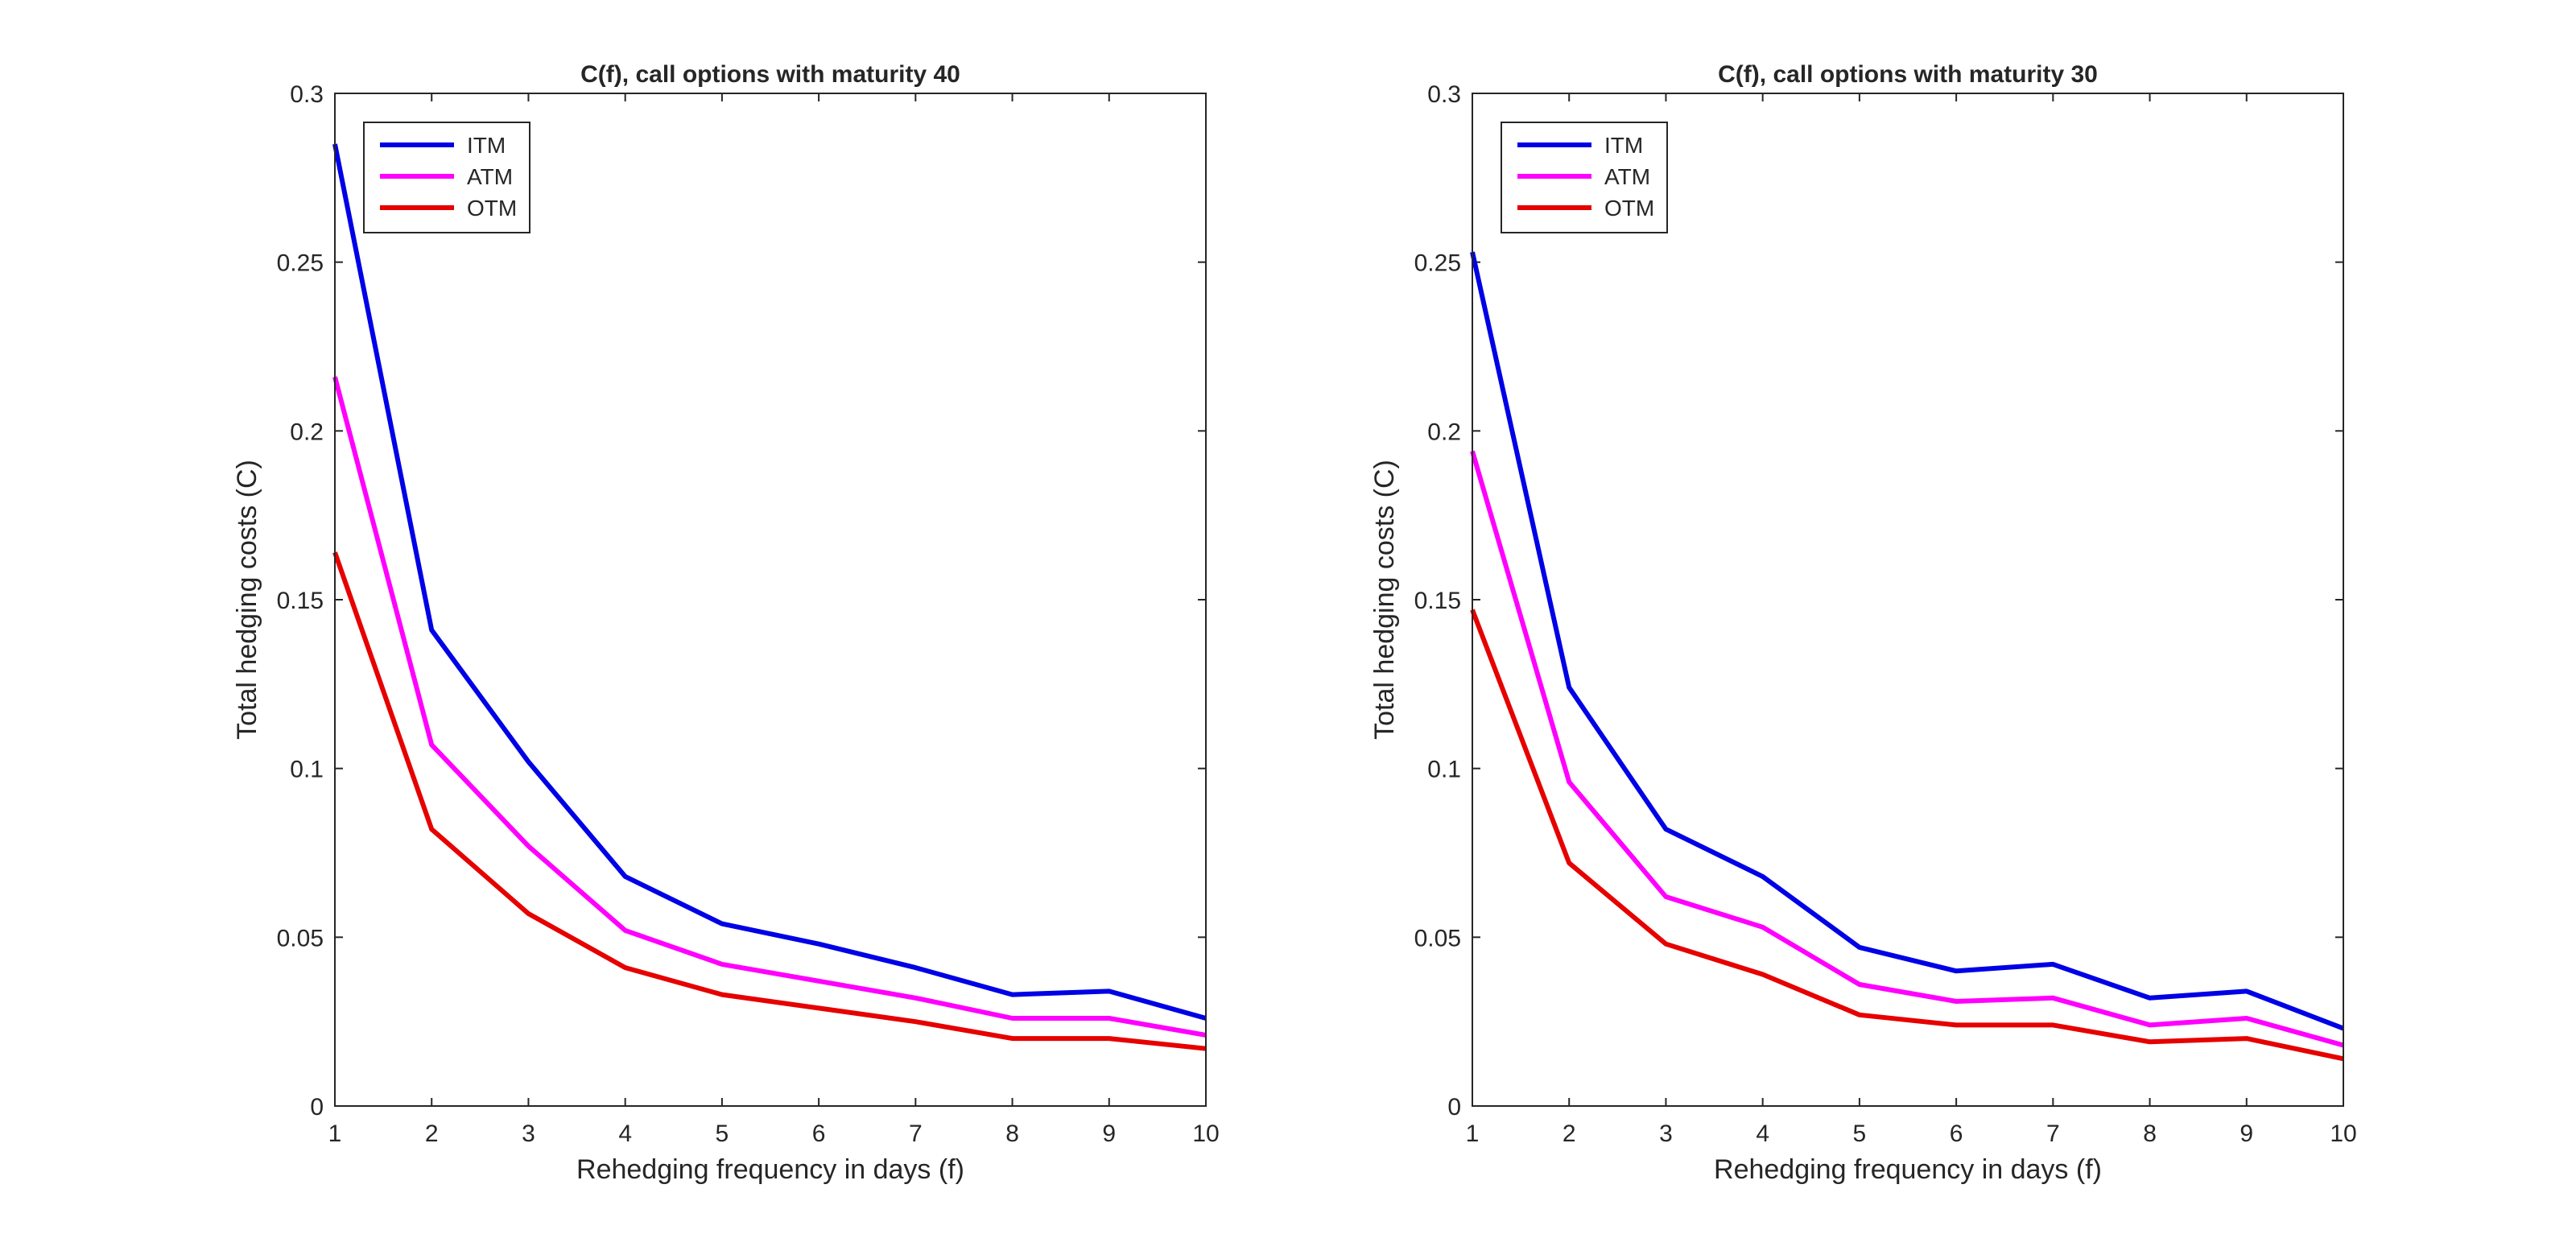 The height and width of the screenshot is (1234, 2576). Describe the element at coordinates (1908, 74) in the screenshot. I see `chart-title: C(f), call options with maturity 30` at that location.